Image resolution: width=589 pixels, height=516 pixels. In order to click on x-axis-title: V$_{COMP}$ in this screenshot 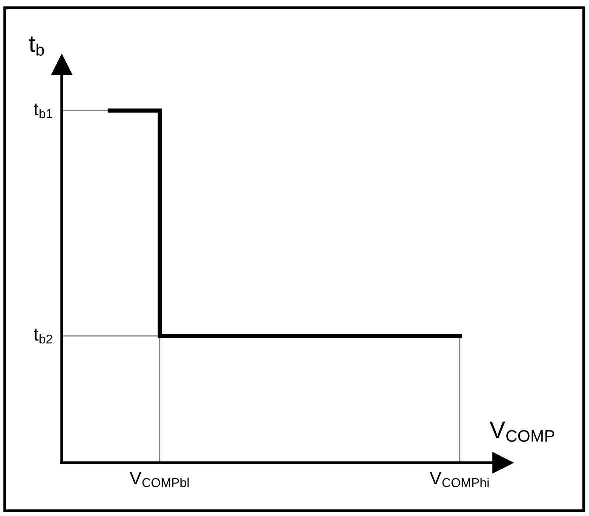, I will do `click(522, 432)`.